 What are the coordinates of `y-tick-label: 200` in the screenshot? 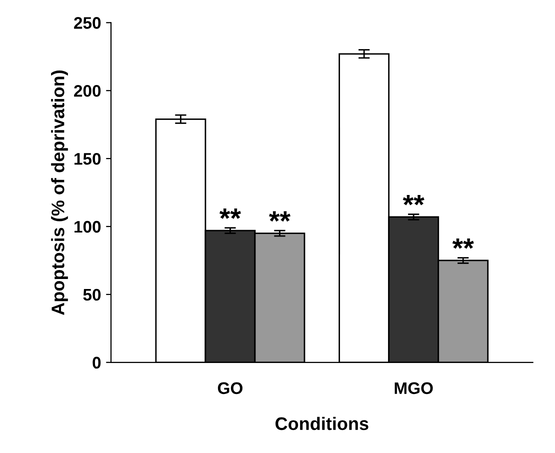 It's located at (87, 91).